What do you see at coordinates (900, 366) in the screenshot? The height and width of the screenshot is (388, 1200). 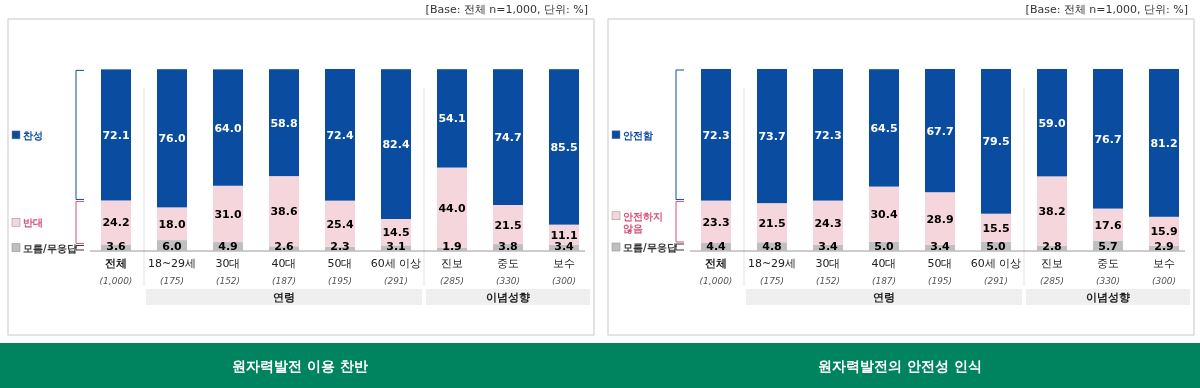 I see `text: 원자력발전의 안전성 인식` at bounding box center [900, 366].